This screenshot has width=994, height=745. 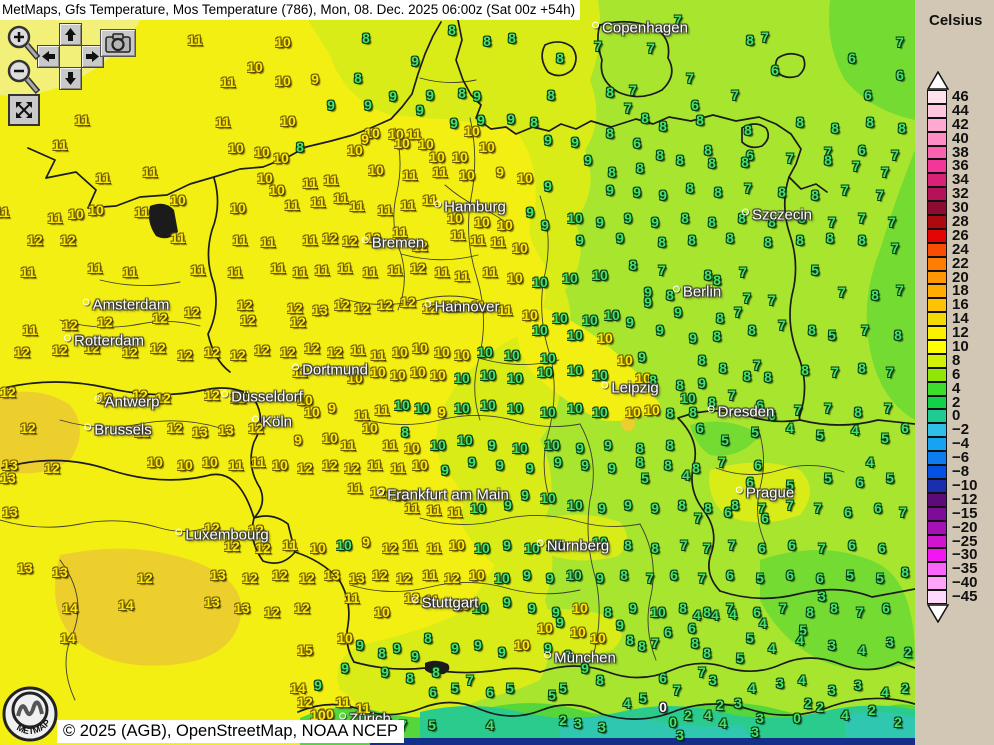 I want to click on scale-label: 12, so click(x=960, y=333).